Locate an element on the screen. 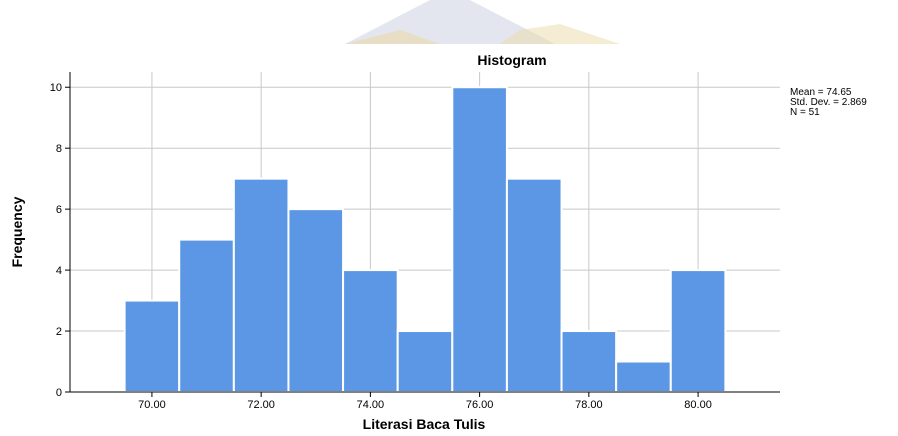  y-tick-label: 4 is located at coordinates (59, 271).